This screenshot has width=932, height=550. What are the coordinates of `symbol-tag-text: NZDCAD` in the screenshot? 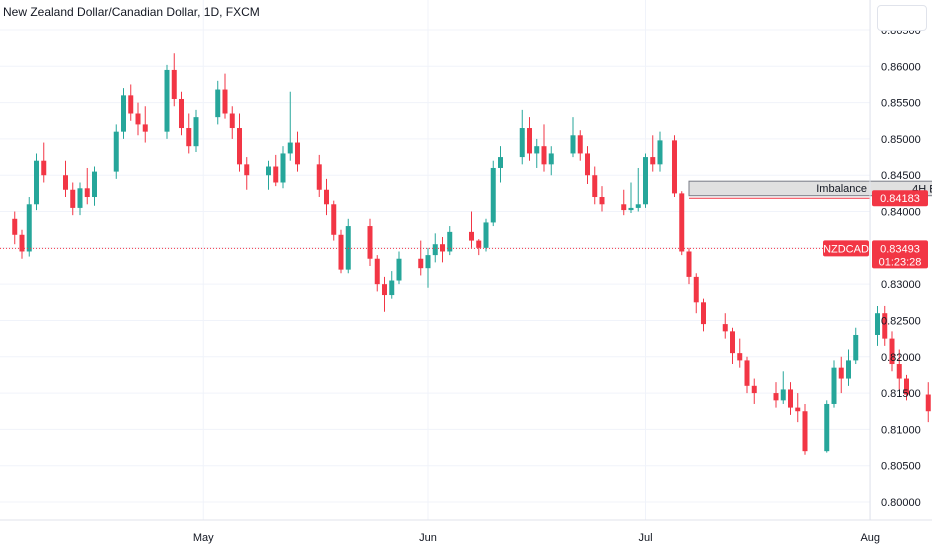 It's located at (846, 249).